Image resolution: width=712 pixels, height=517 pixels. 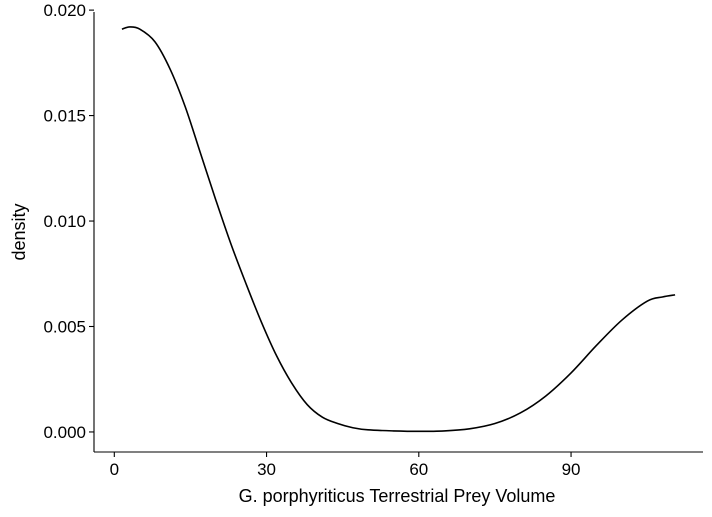 I want to click on y-tick-label: 0.020, so click(x=64, y=10).